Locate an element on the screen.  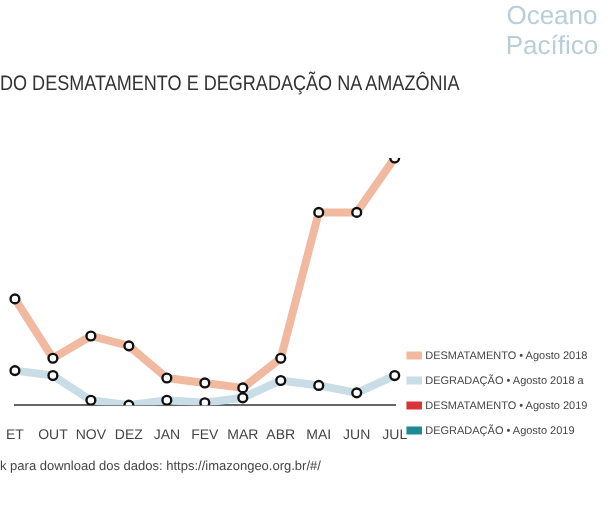
chart-title: DO DESMATAMENTO E DEGRADAÇÃO NA AMAZÔNIA is located at coordinates (230, 84).